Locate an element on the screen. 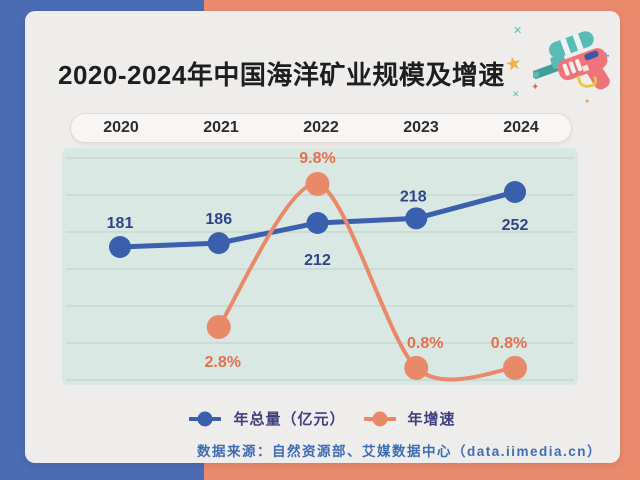 The width and height of the screenshot is (640, 480). legend-item-total: 年总量（亿元） is located at coordinates (267, 418).